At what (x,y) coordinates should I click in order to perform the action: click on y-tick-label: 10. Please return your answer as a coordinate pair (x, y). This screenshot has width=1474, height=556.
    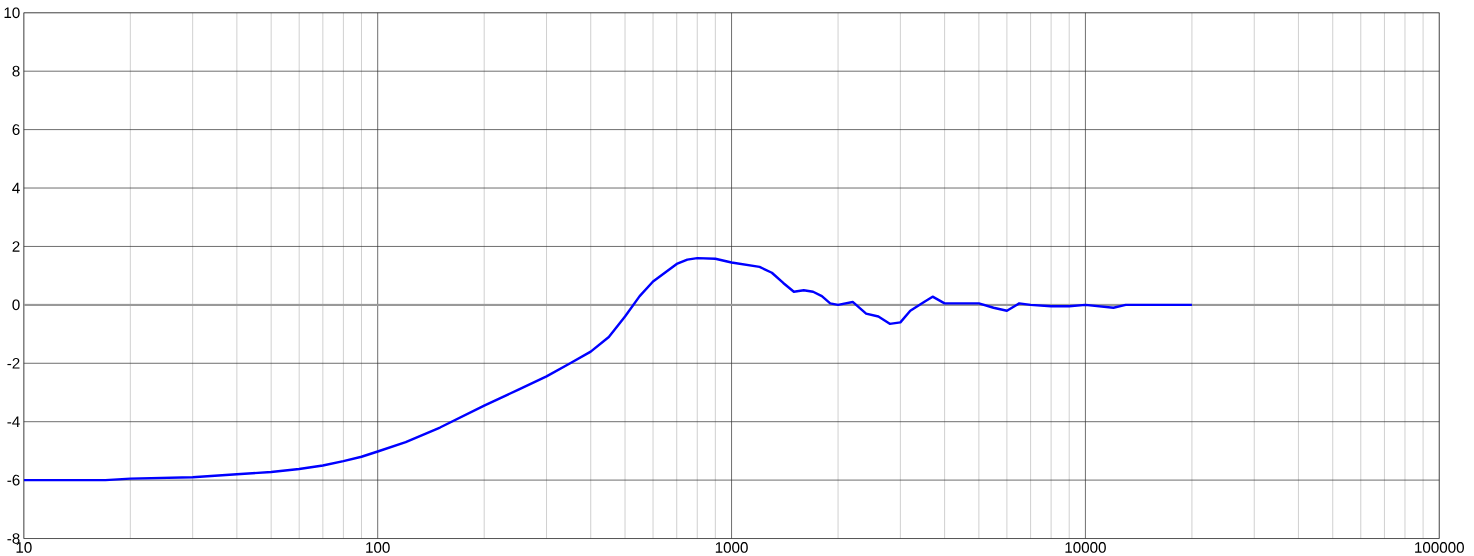
    Looking at the image, I should click on (12, 13).